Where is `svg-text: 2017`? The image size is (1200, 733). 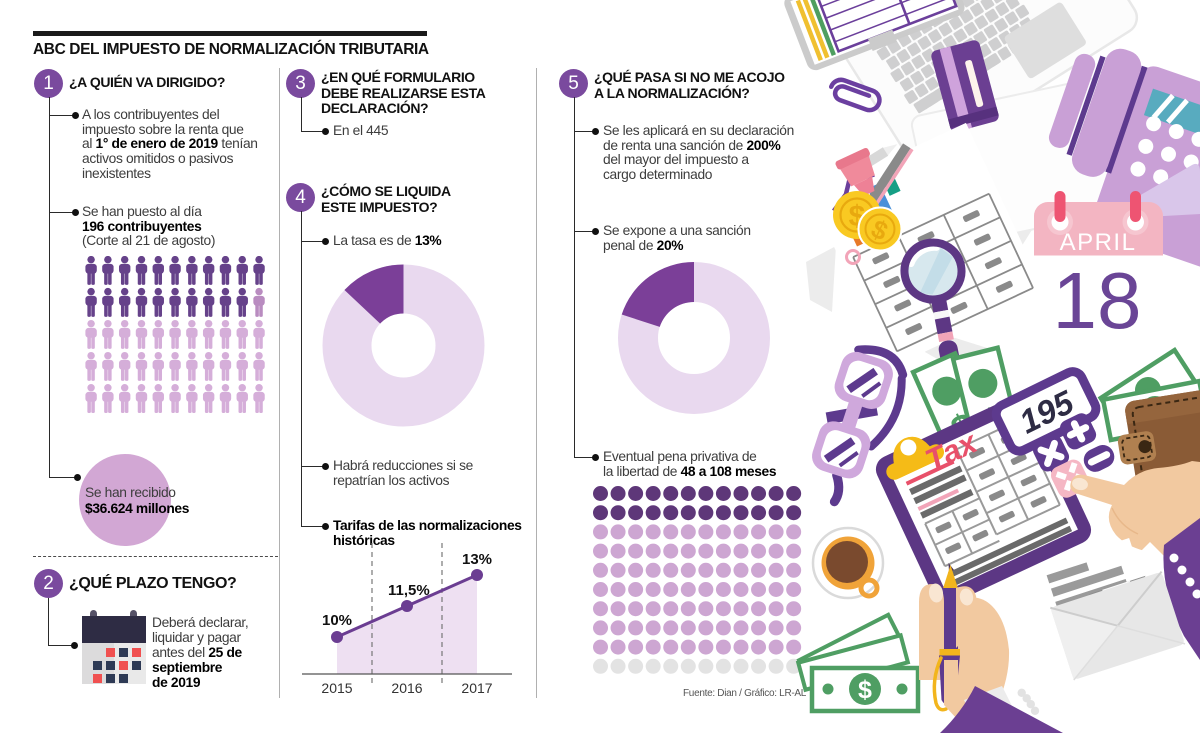 svg-text: 2017 is located at coordinates (476, 688).